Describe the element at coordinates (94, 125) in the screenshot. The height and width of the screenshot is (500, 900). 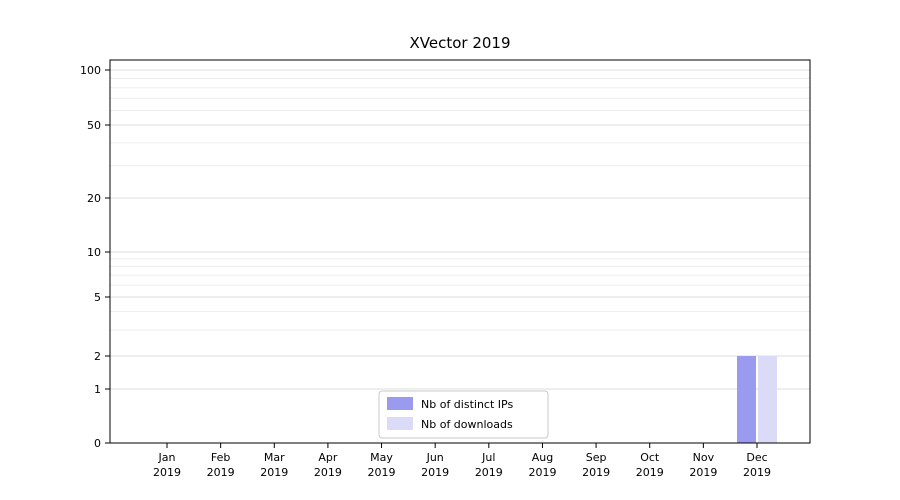
I see `y-tick-label: 50` at that location.